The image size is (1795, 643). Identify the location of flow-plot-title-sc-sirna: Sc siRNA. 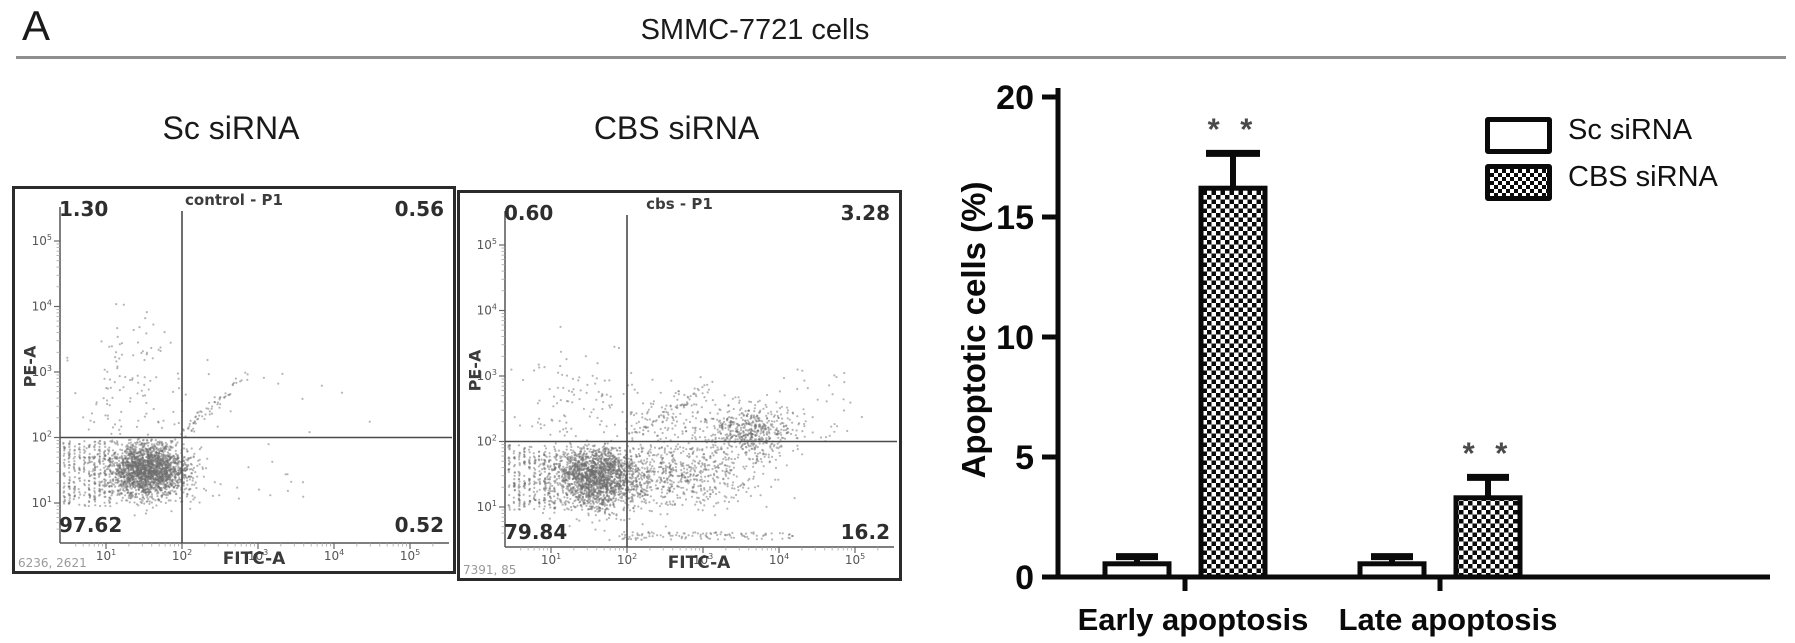
(231, 128).